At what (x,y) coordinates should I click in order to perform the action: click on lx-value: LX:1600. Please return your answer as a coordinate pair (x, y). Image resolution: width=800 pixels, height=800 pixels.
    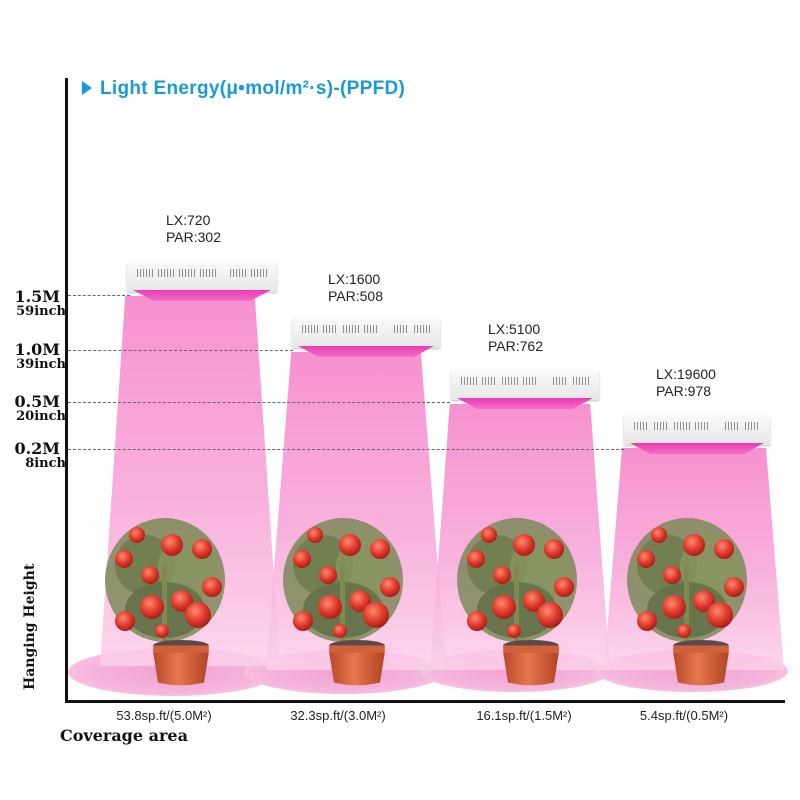
    Looking at the image, I should click on (354, 279).